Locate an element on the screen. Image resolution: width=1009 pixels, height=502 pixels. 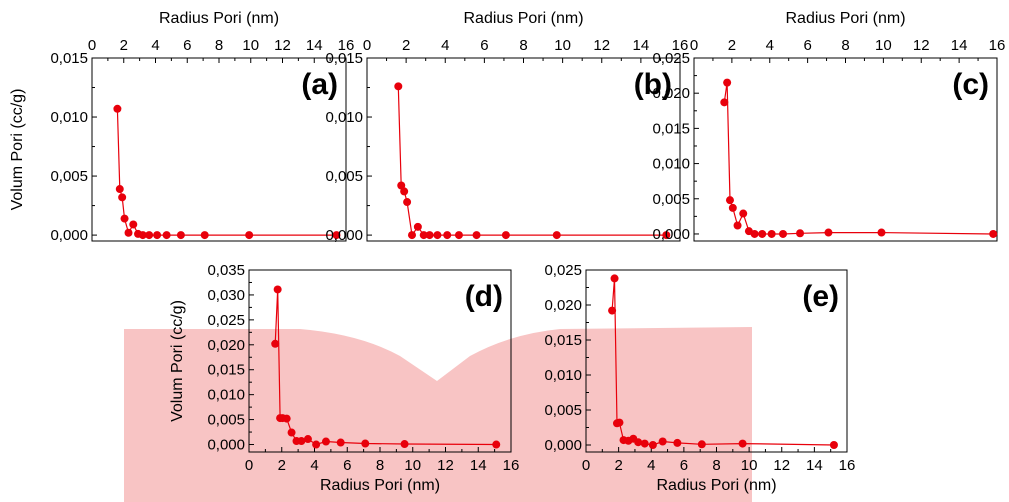
y-tick-label: 0,035 is located at coordinates (226, 270).